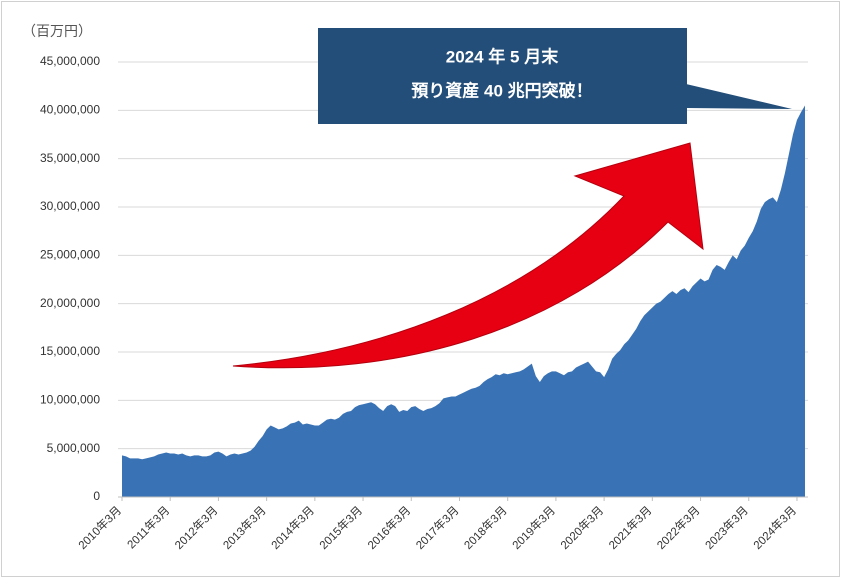 This screenshot has width=843, height=585. I want to click on callout-pointer, so click(739, 96).